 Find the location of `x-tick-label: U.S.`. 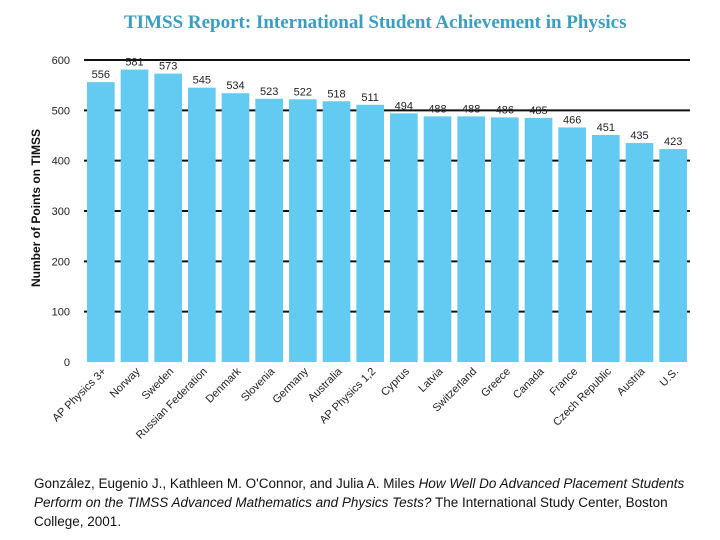

x-tick-label: U.S. is located at coordinates (670, 378).